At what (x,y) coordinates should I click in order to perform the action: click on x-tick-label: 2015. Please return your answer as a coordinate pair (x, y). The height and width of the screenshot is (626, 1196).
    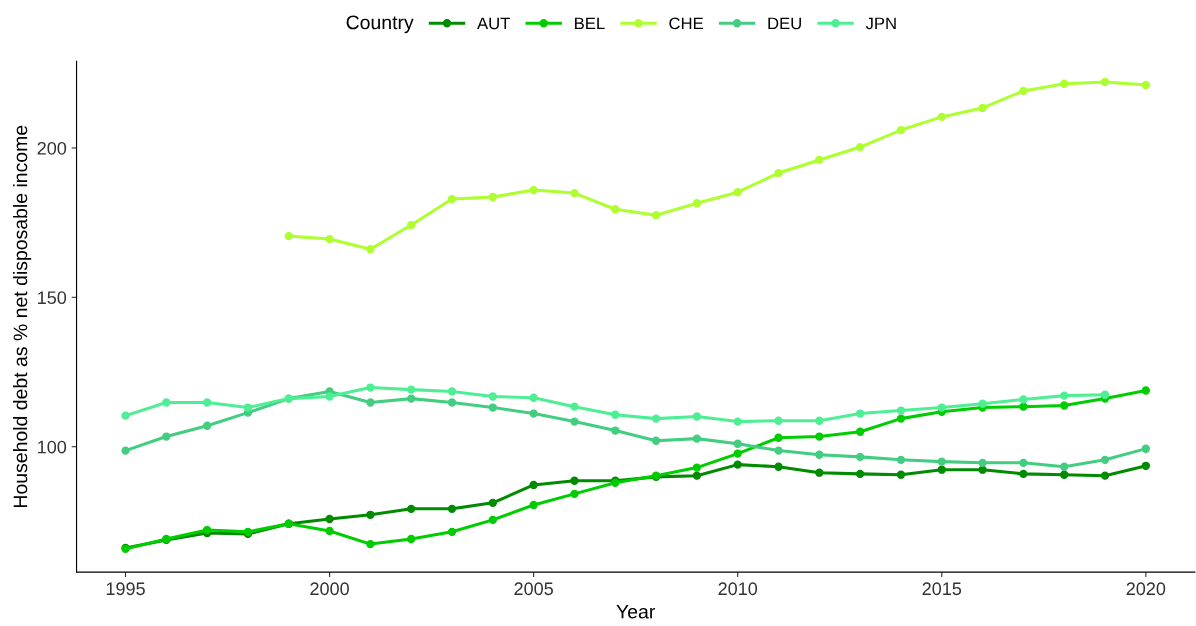
    Looking at the image, I should click on (942, 589).